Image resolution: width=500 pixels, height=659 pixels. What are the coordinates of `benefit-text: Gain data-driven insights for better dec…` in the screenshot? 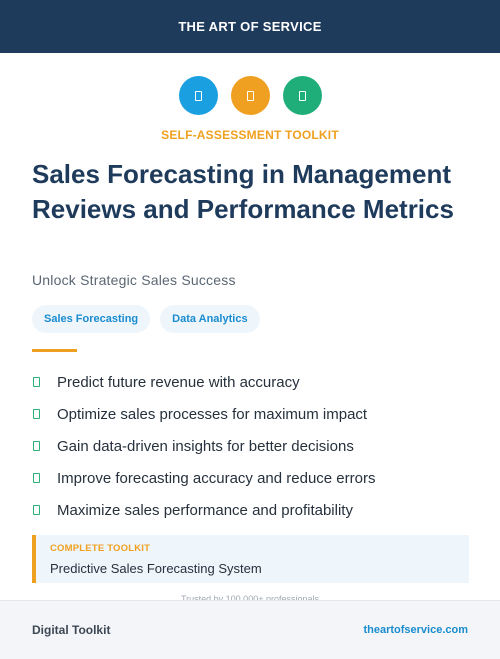 It's located at (205, 446).